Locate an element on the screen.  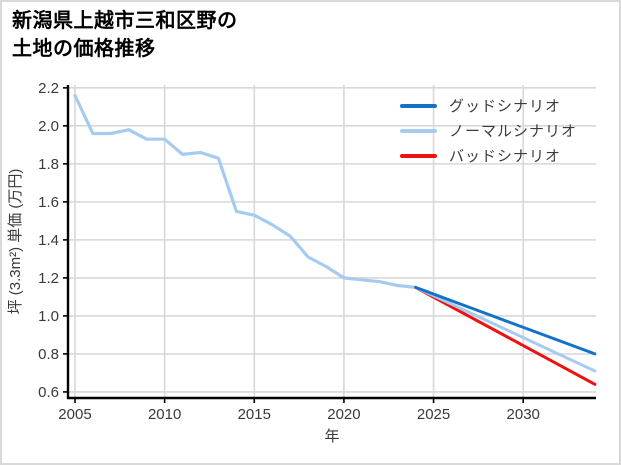
legend: グッドシナリオ ノーマルシナリオ バッドシナリオ is located at coordinates (488, 130).